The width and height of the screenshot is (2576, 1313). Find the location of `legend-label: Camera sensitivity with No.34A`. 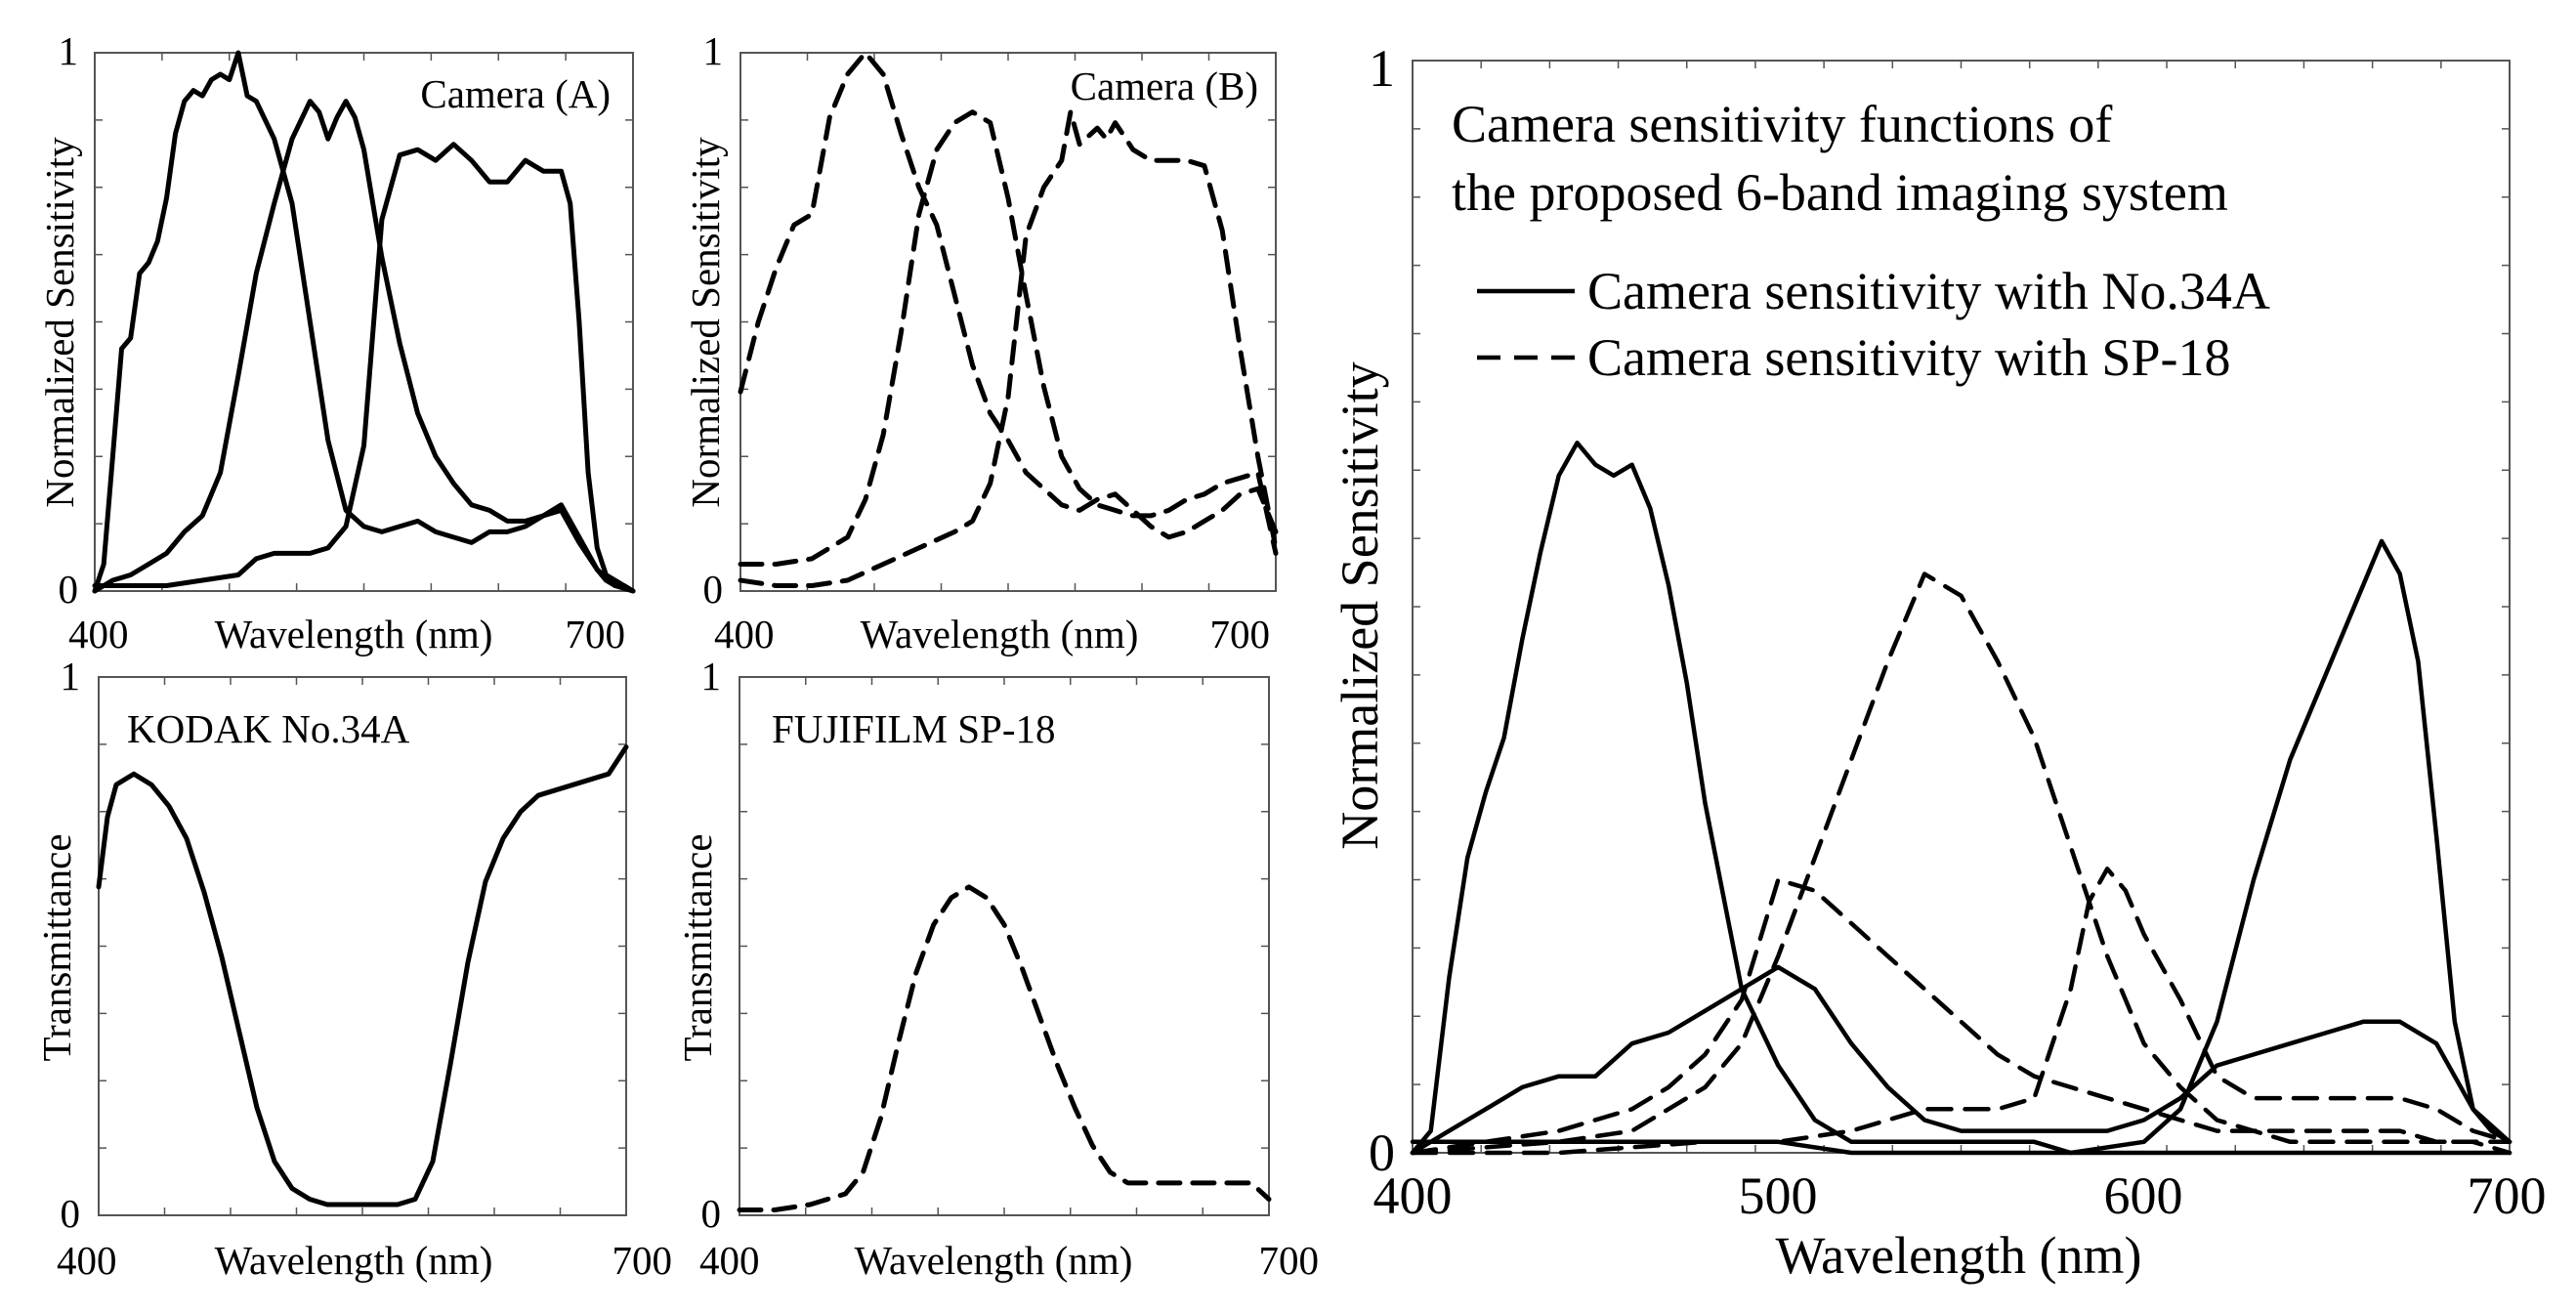

legend-label: Camera sensitivity with No.34A is located at coordinates (1928, 291).